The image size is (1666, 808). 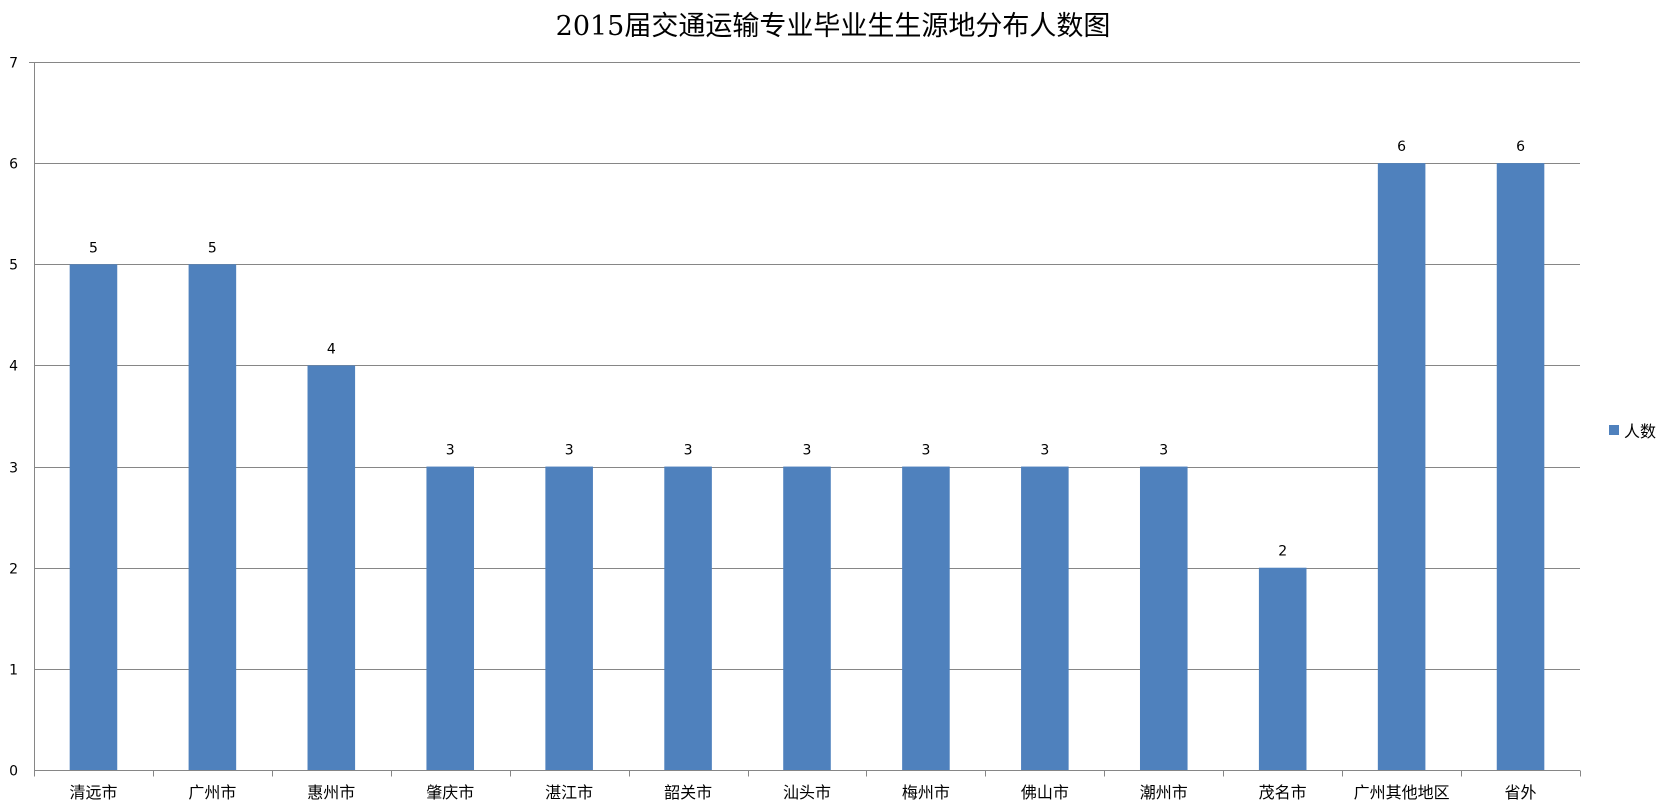 I want to click on y-tick-label: 2, so click(x=13, y=570).